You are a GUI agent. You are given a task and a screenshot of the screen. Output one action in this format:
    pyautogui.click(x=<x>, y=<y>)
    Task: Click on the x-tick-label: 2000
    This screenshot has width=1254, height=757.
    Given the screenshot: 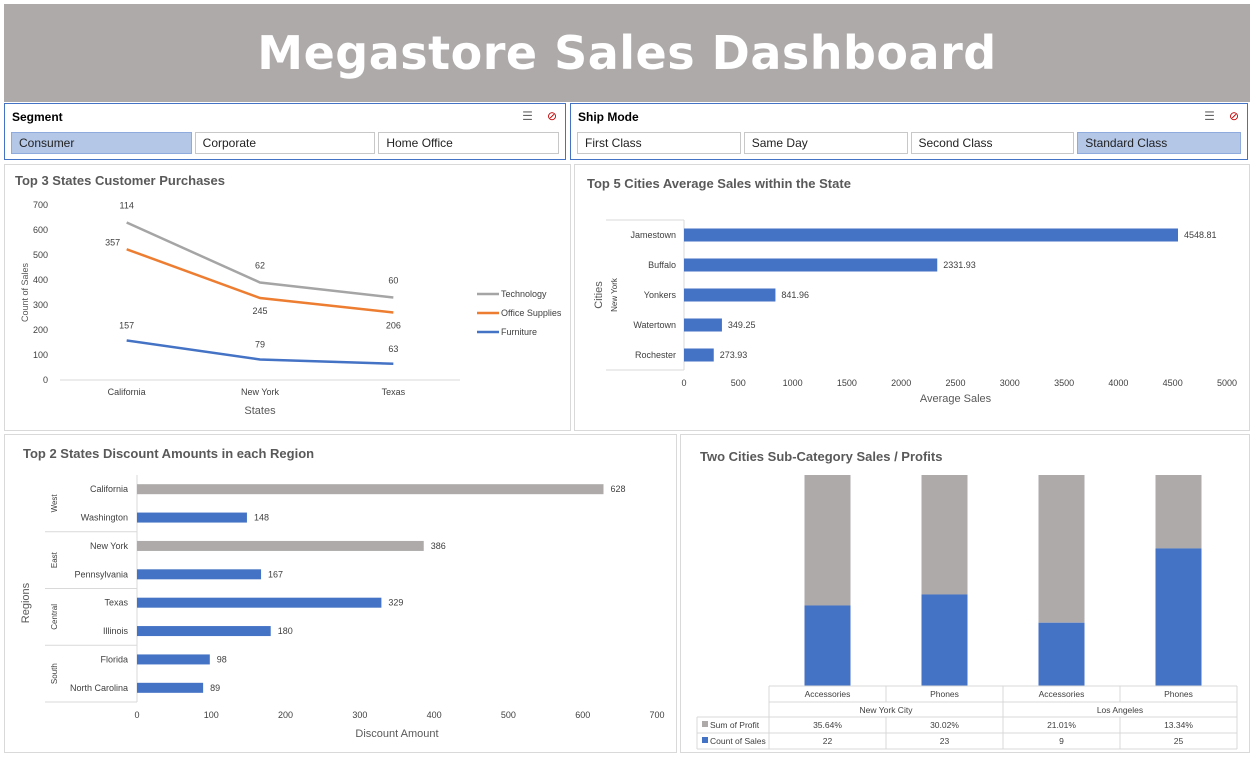 What is the action you would take?
    pyautogui.click(x=901, y=383)
    